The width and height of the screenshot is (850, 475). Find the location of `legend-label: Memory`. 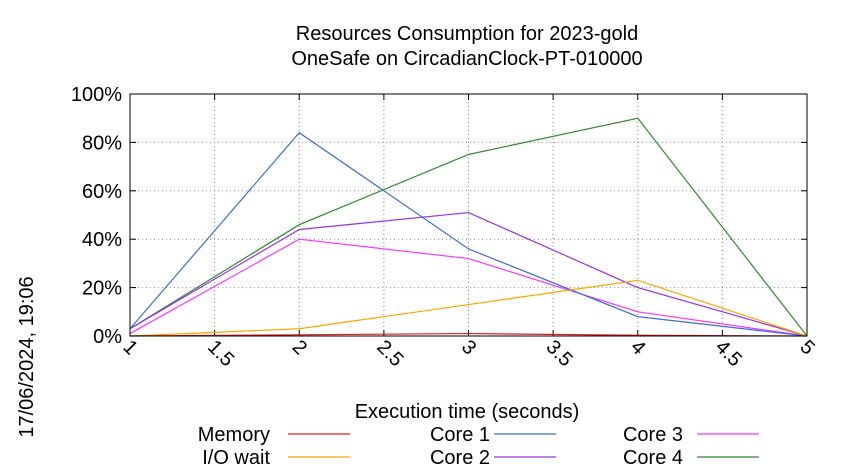

legend-label: Memory is located at coordinates (234, 435).